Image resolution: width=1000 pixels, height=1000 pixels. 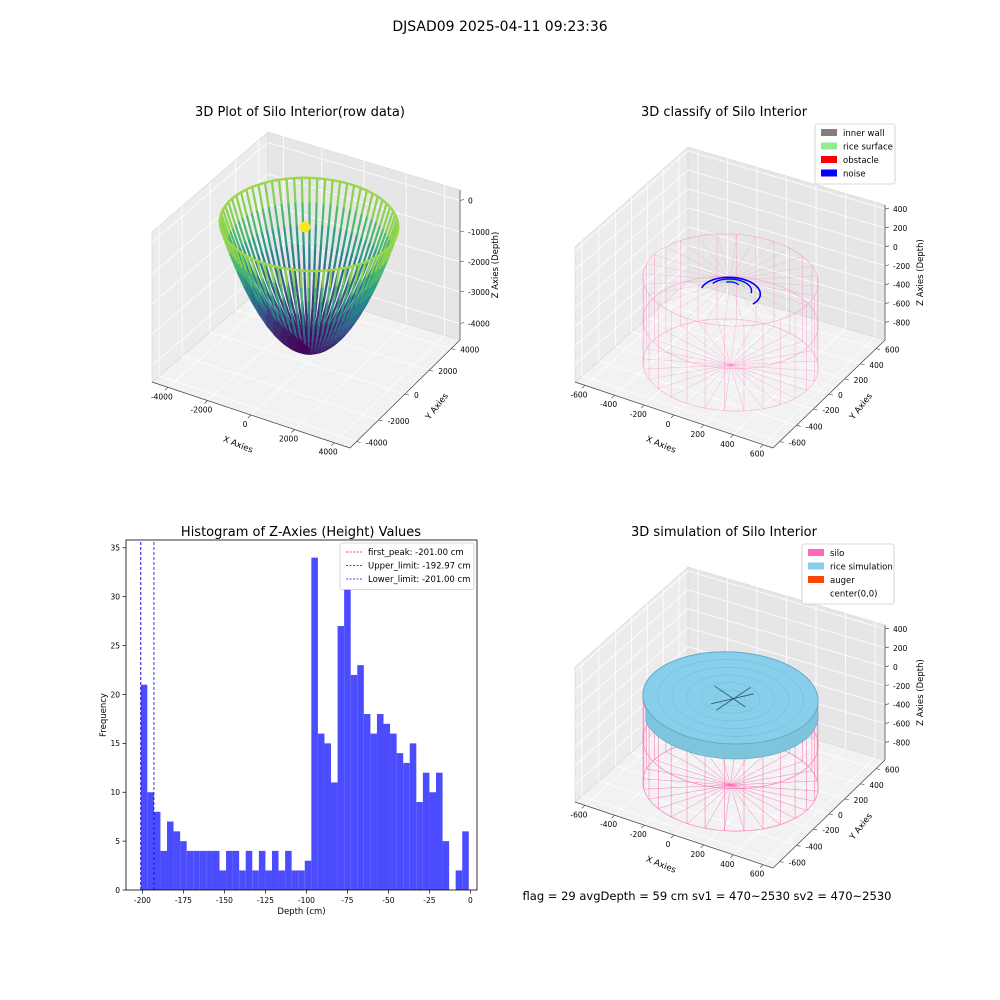 I want to click on y-tick-label: 600, so click(x=892, y=770).